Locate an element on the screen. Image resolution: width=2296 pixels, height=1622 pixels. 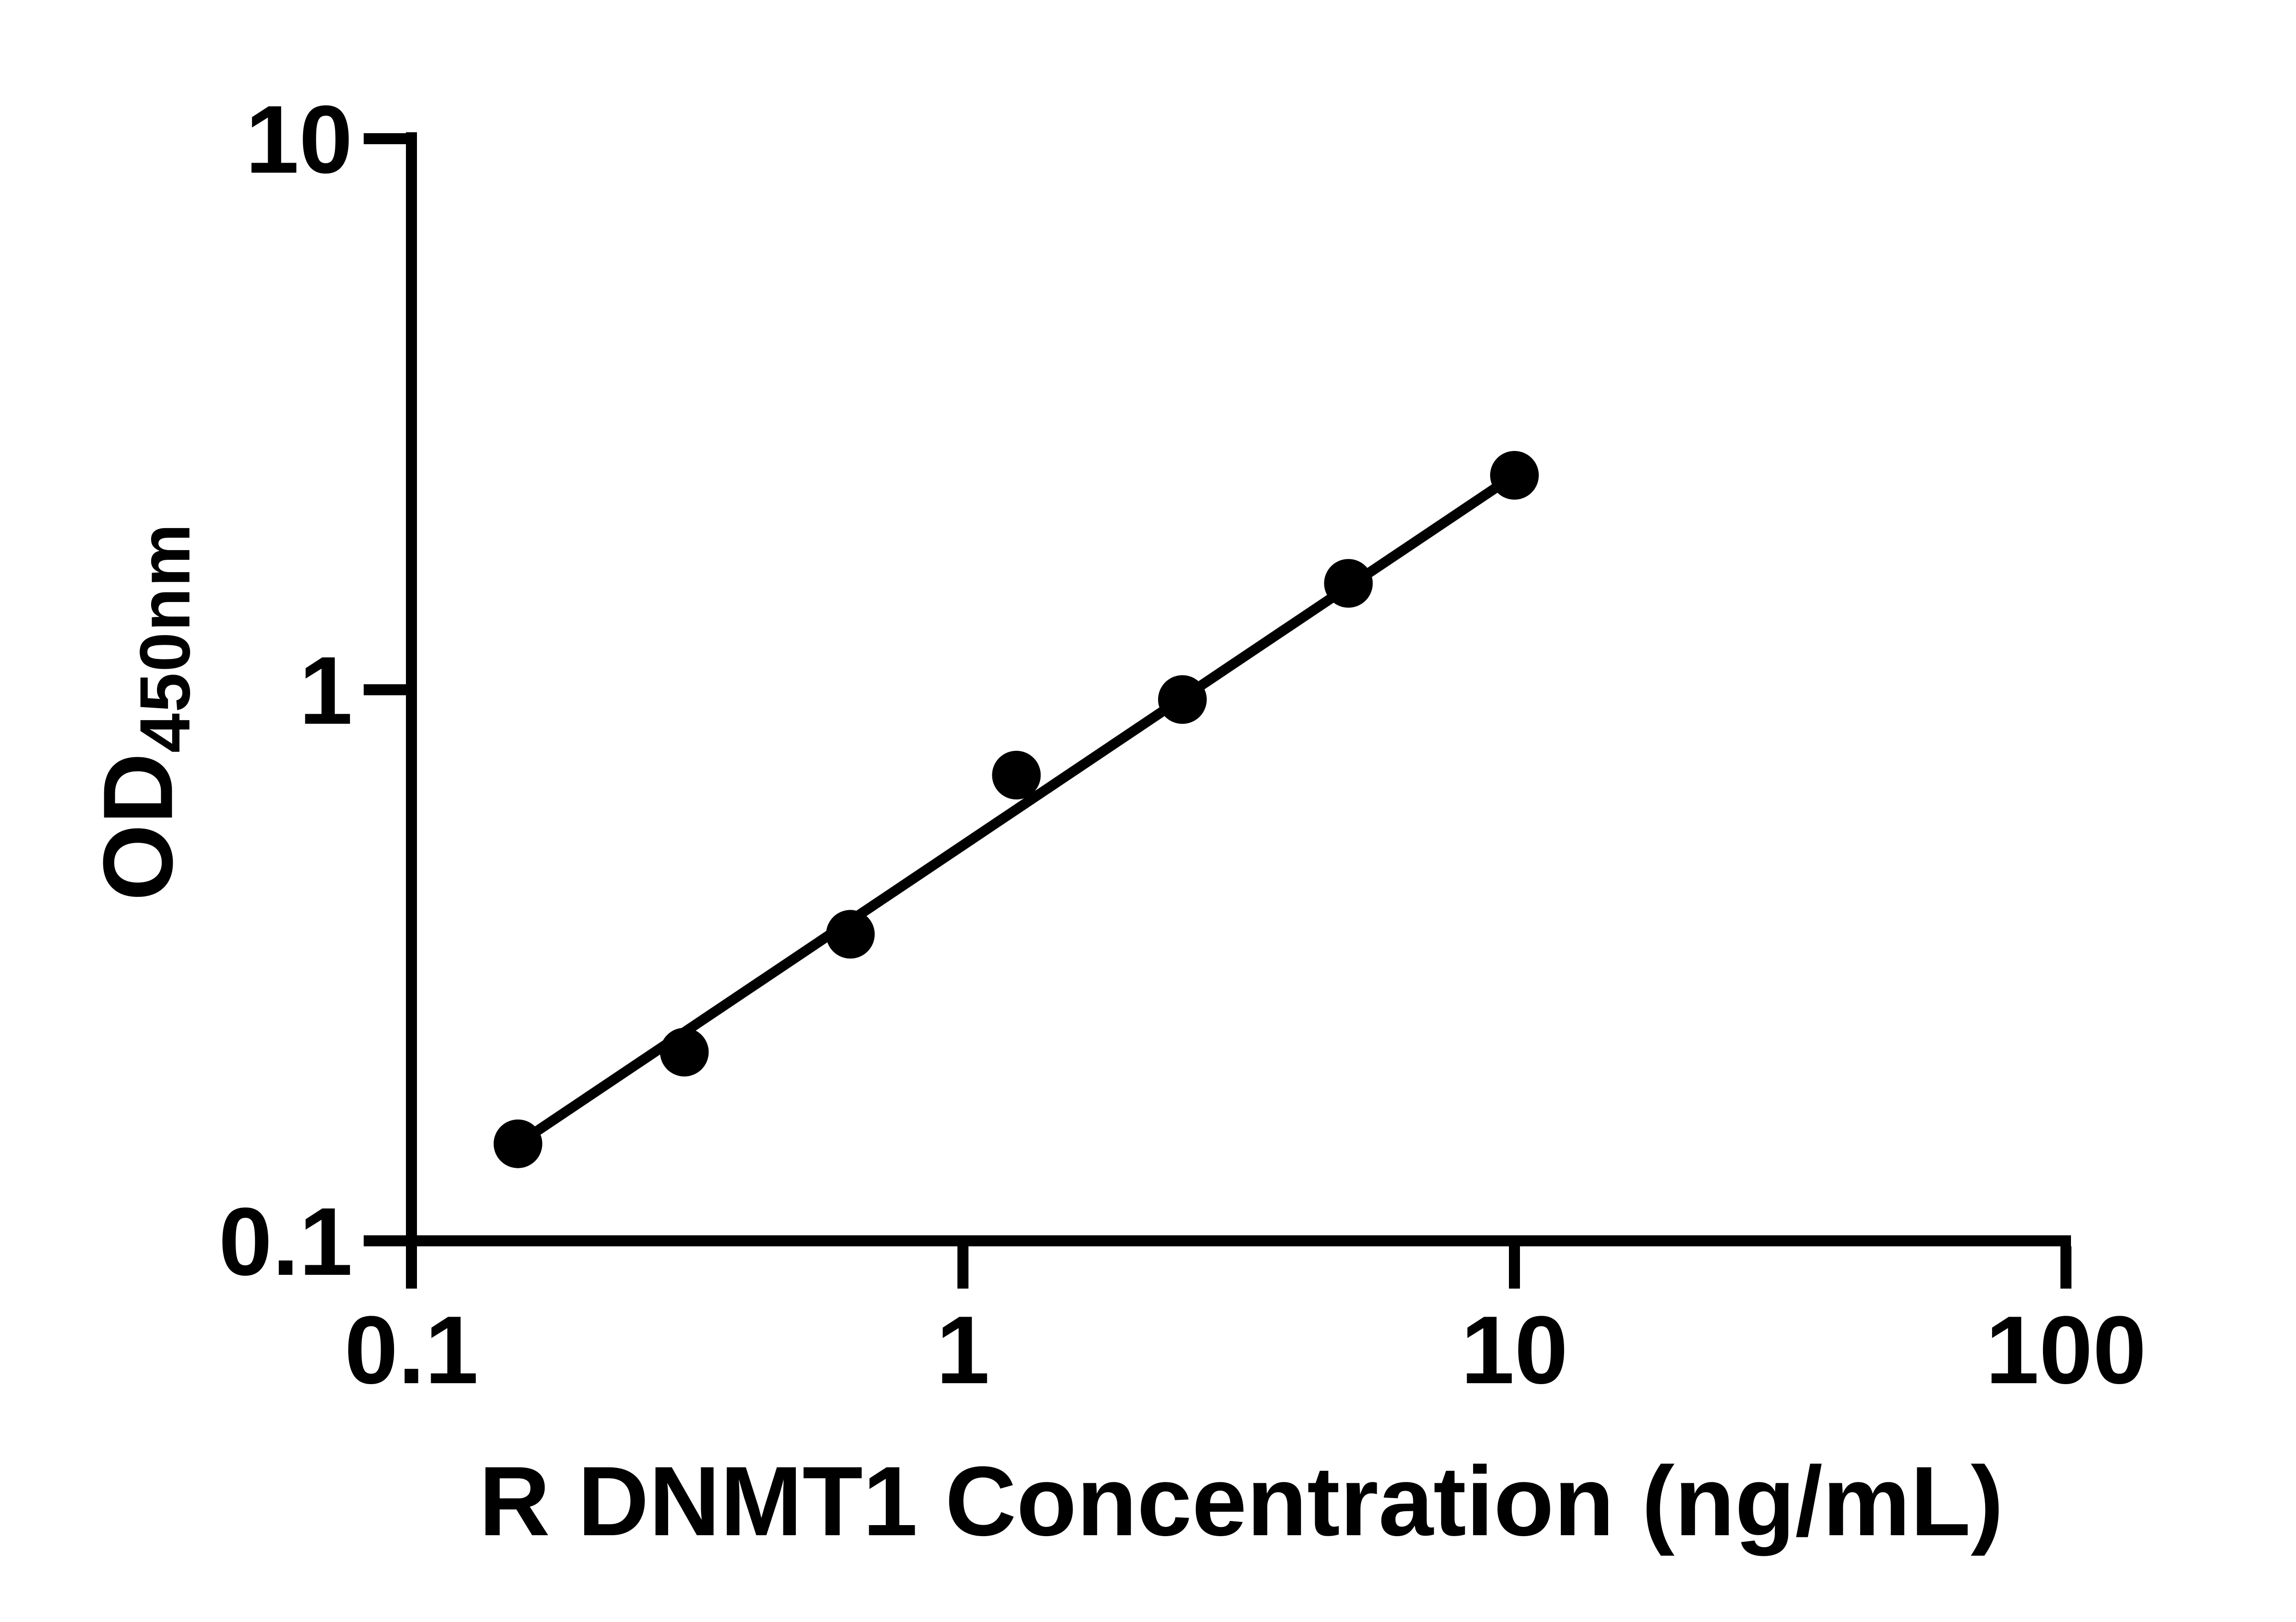
y-tick-label: 10 is located at coordinates (299, 139).